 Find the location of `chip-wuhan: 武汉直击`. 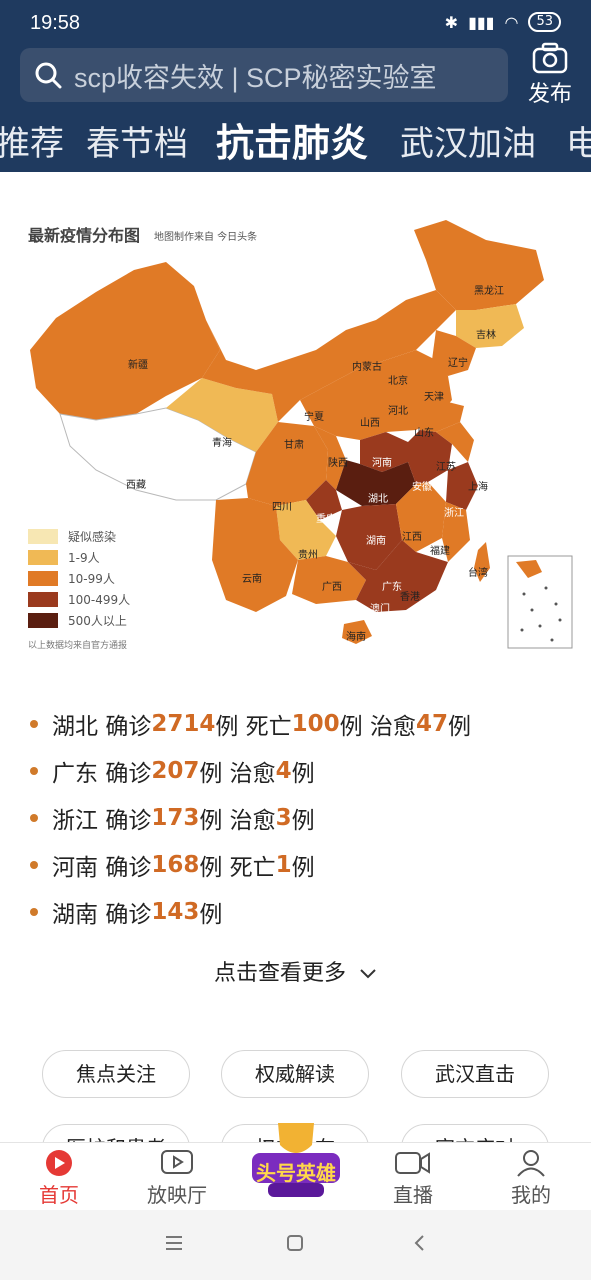

chip-wuhan: 武汉直击 is located at coordinates (475, 1074).